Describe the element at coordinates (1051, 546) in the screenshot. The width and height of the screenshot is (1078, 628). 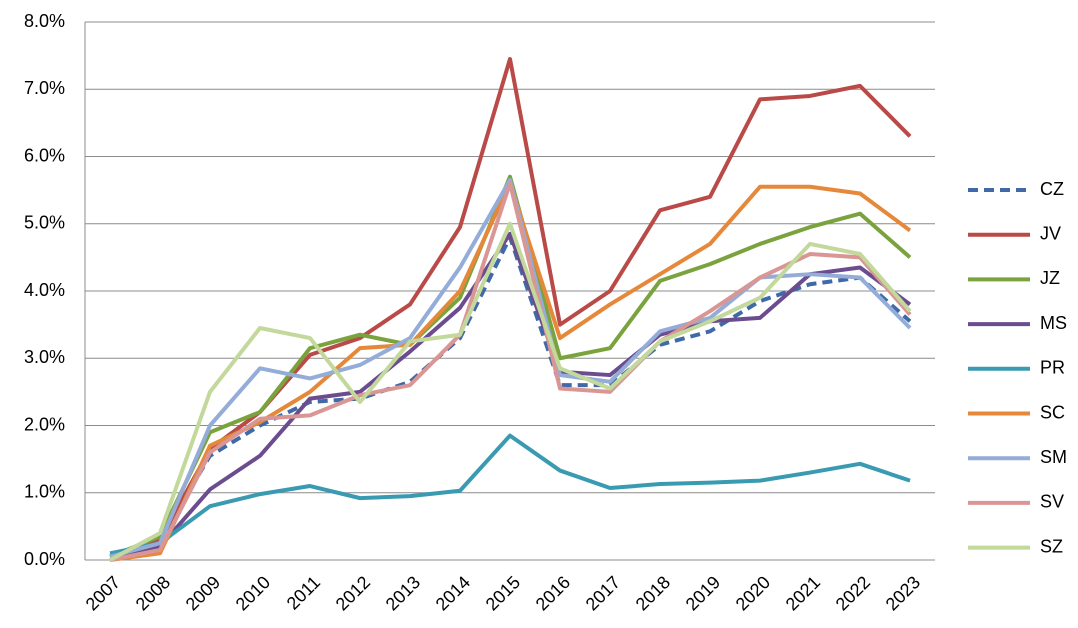
I see `legend-label: SZ` at that location.